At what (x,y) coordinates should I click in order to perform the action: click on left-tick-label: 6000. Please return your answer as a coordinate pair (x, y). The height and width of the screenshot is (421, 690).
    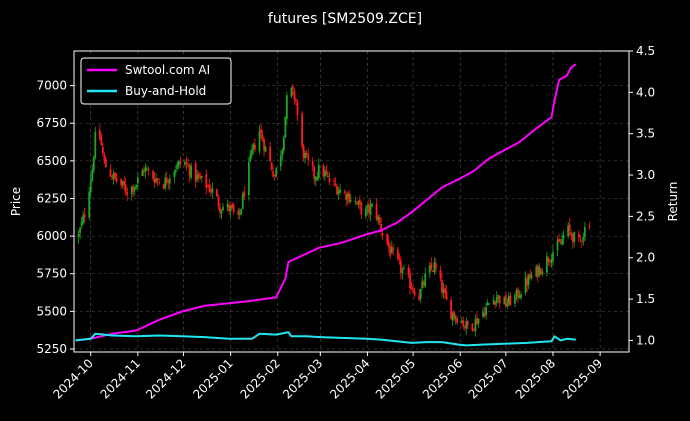
    Looking at the image, I should click on (51, 236).